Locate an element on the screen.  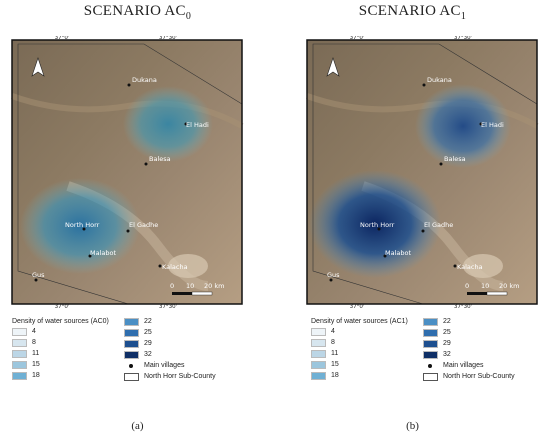
scenario-title: SCENARIO AC0 is located at coordinates (137, 12).